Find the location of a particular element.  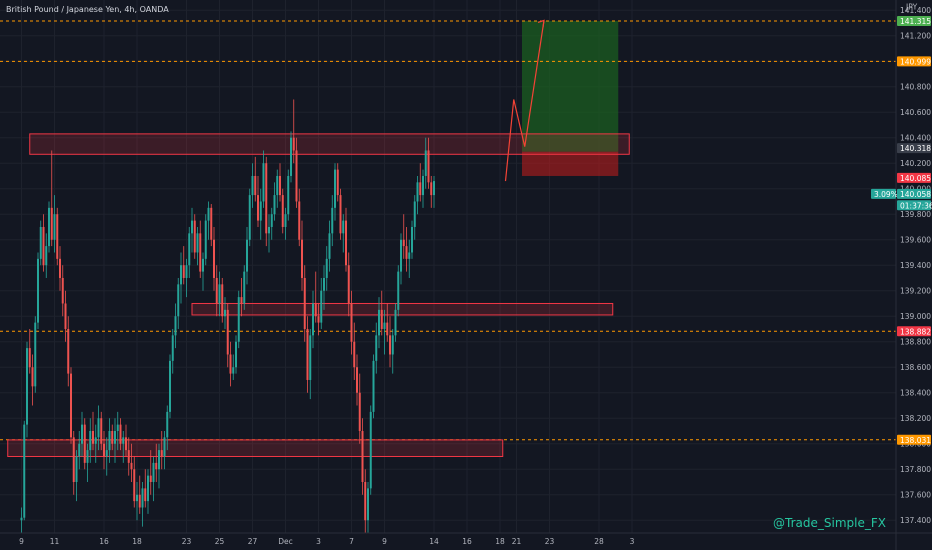

price-label-text: 01:37:36 is located at coordinates (916, 205).